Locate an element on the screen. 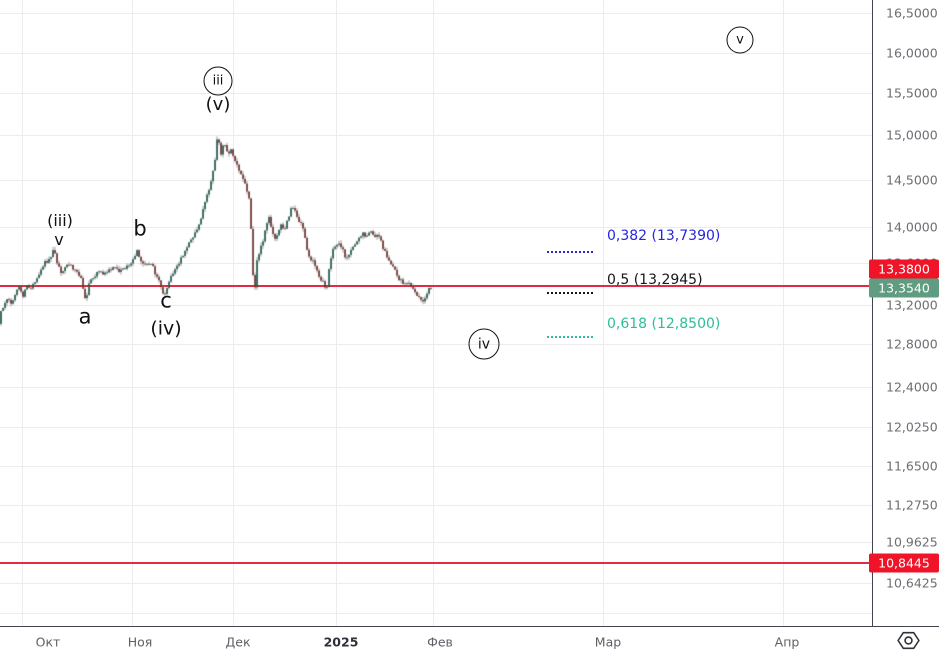  price-tick-label: 12,0250 is located at coordinates (912, 427).